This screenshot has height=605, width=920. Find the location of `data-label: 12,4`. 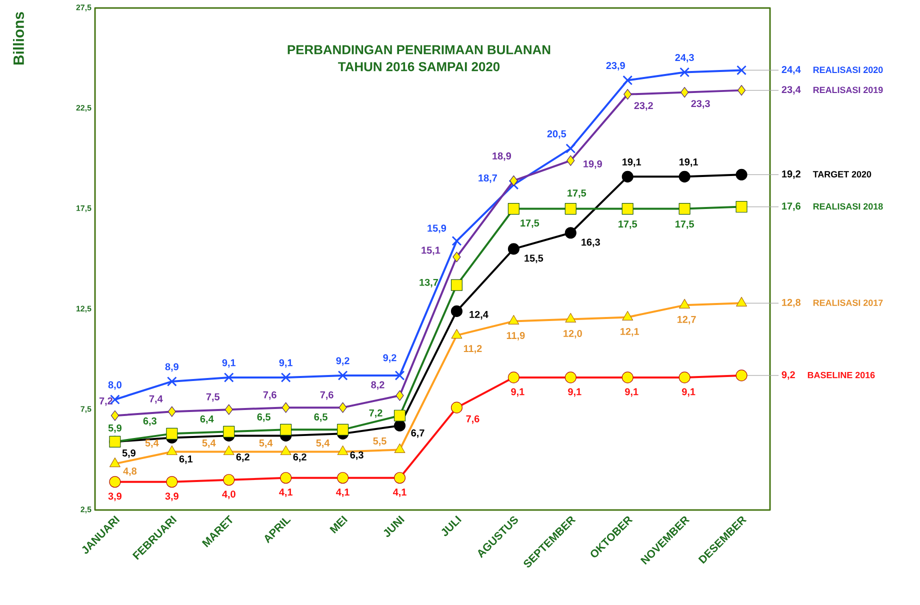

data-label: 12,4 is located at coordinates (479, 315).